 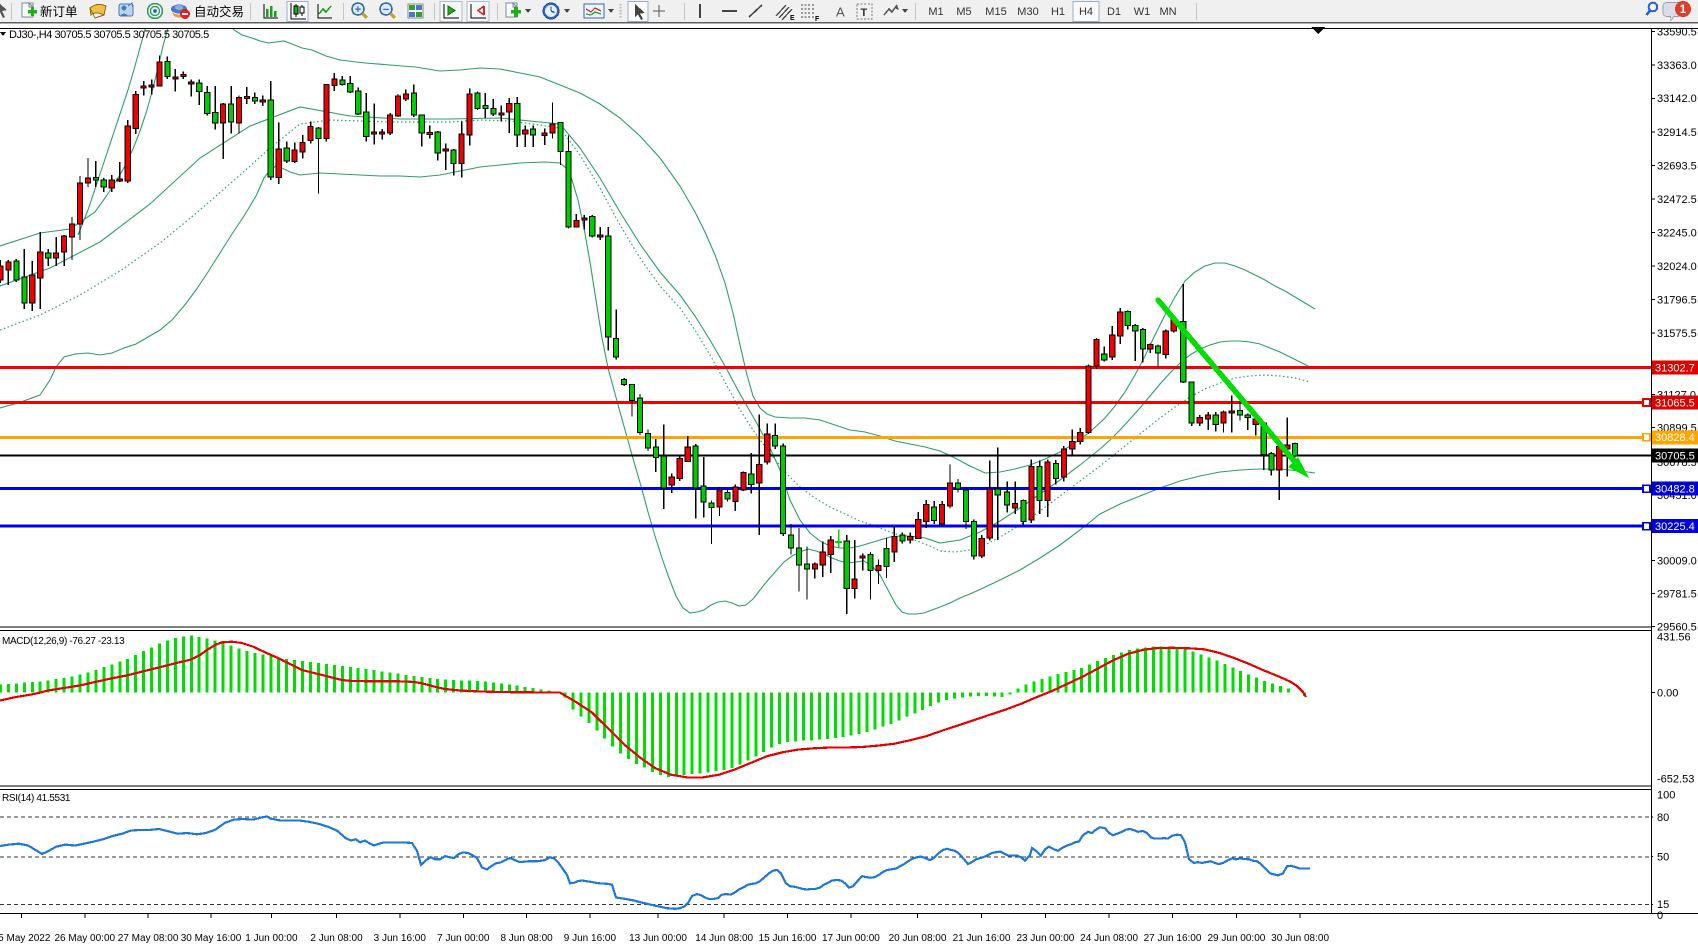 I want to click on svg-text: 自动交易, so click(x=219, y=11).